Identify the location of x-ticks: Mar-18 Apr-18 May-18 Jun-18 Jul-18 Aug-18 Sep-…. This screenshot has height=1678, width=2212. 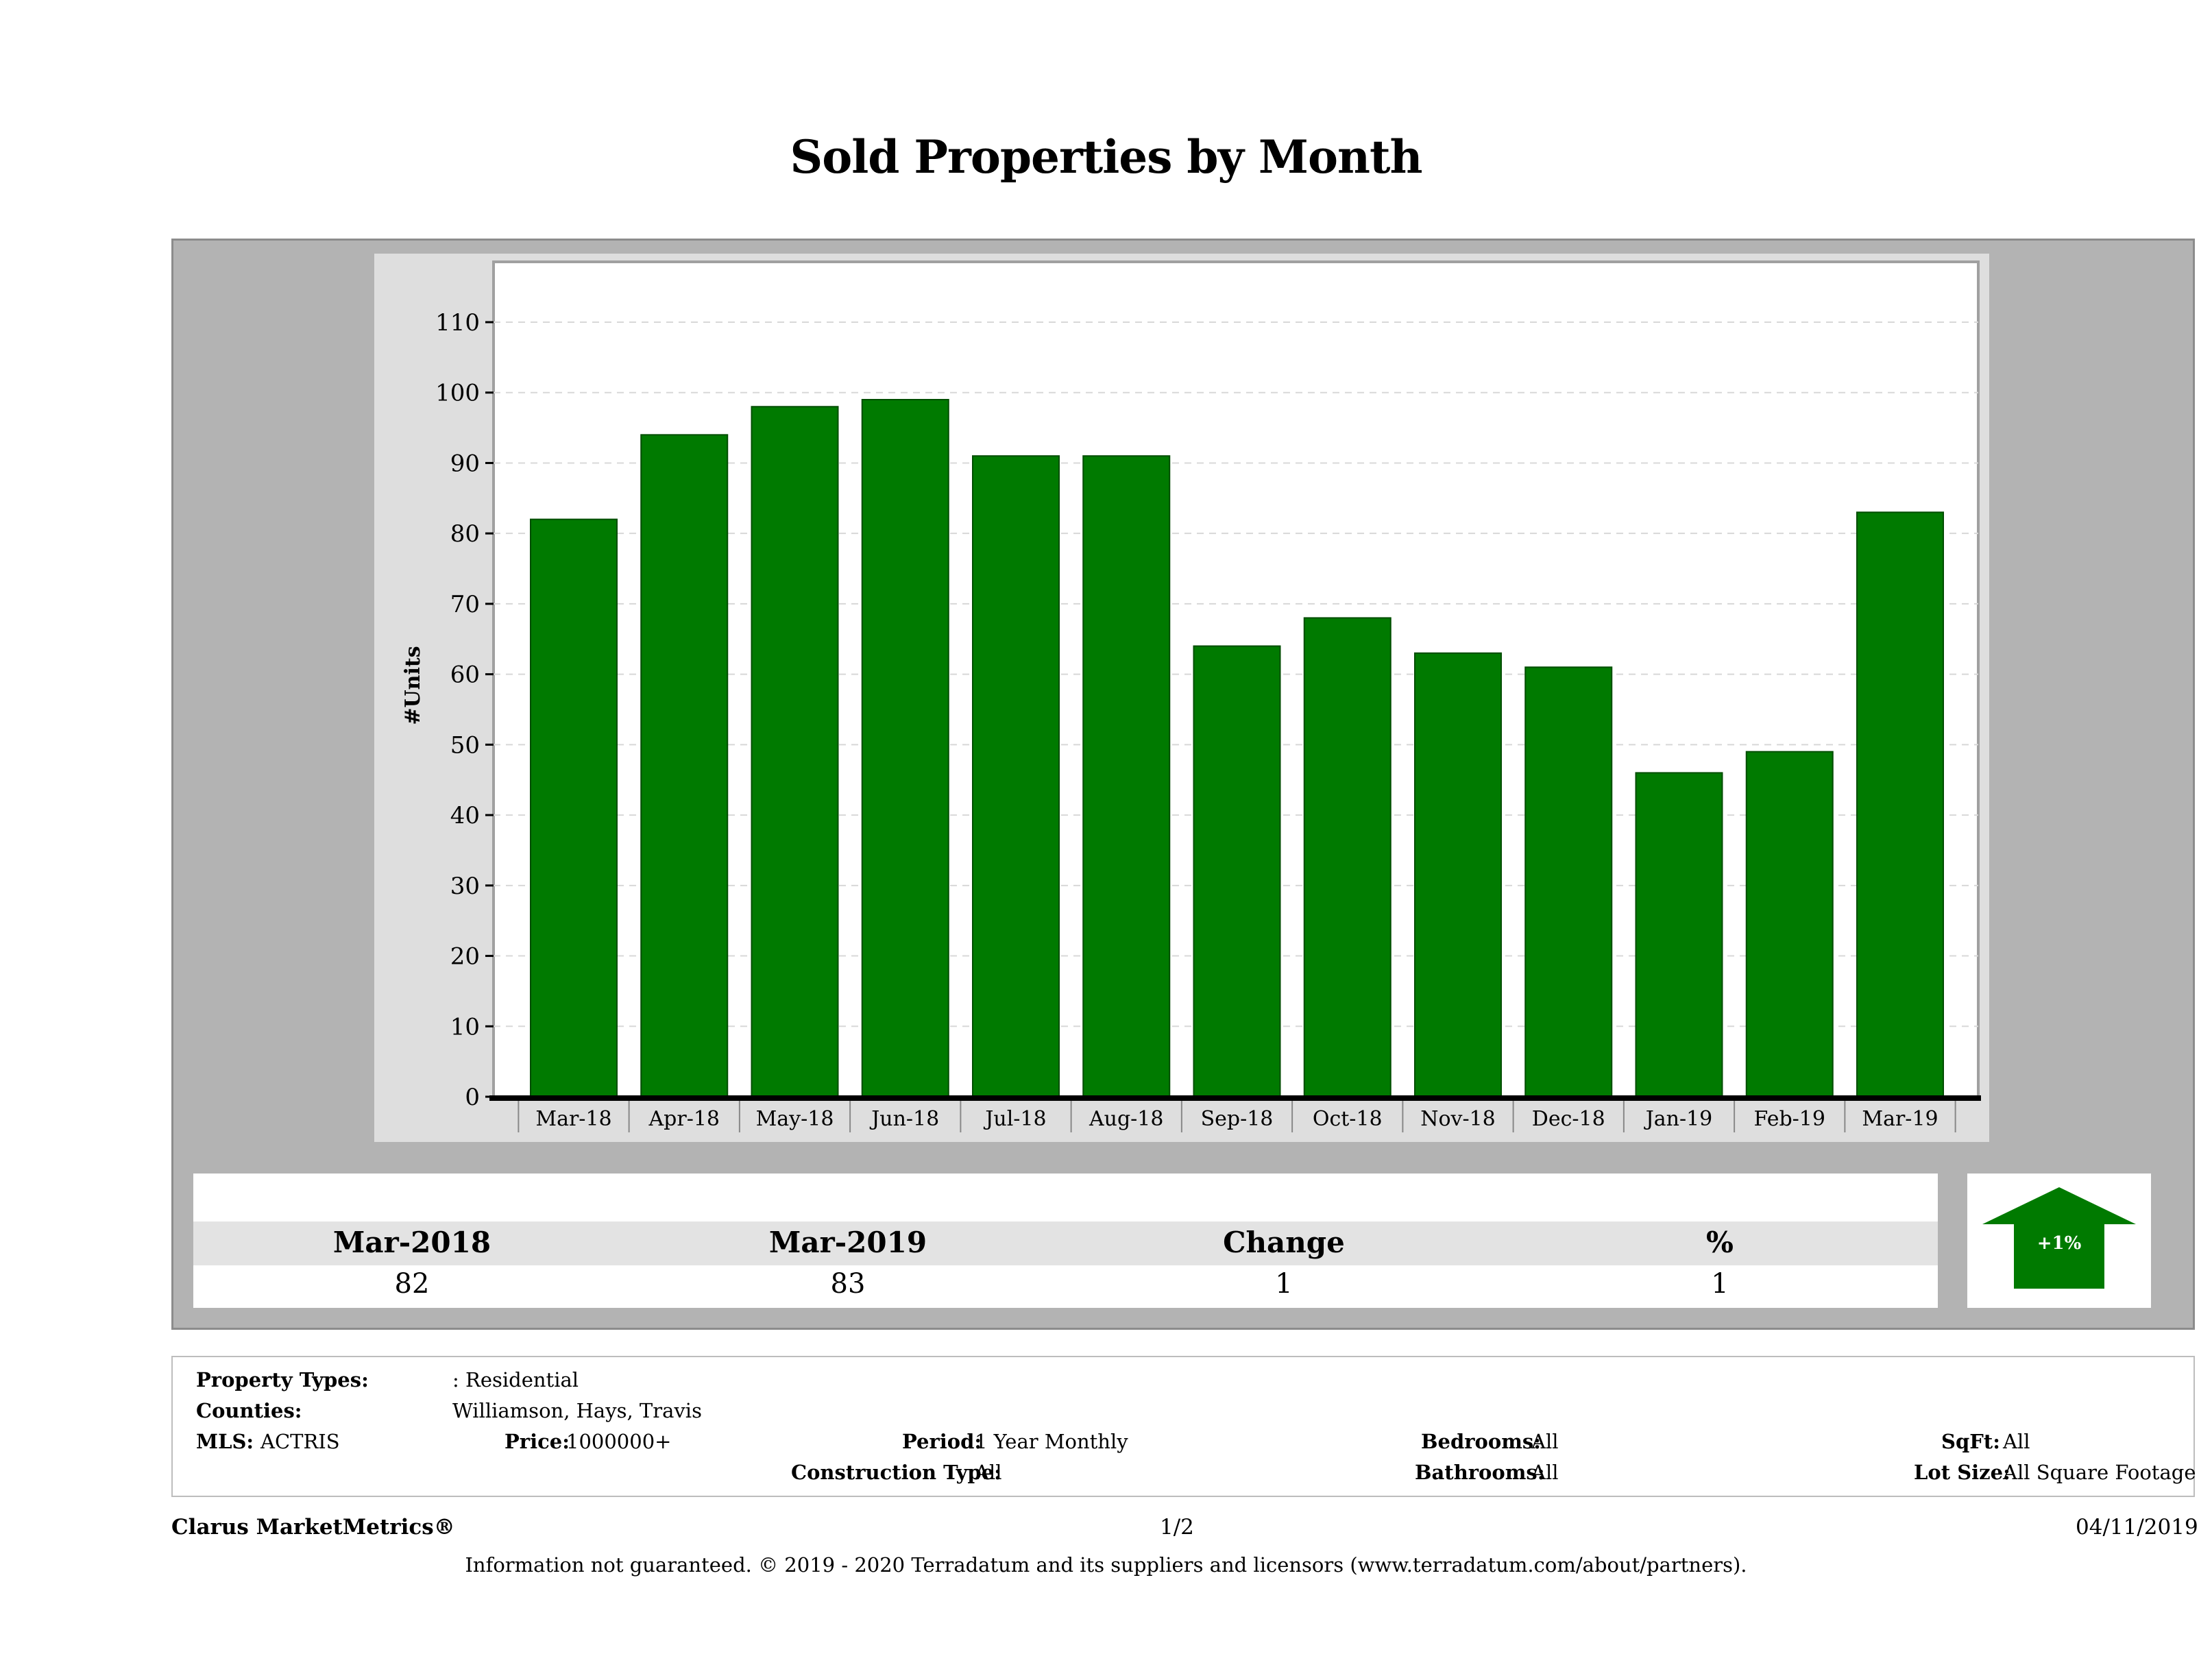
(1237, 1116).